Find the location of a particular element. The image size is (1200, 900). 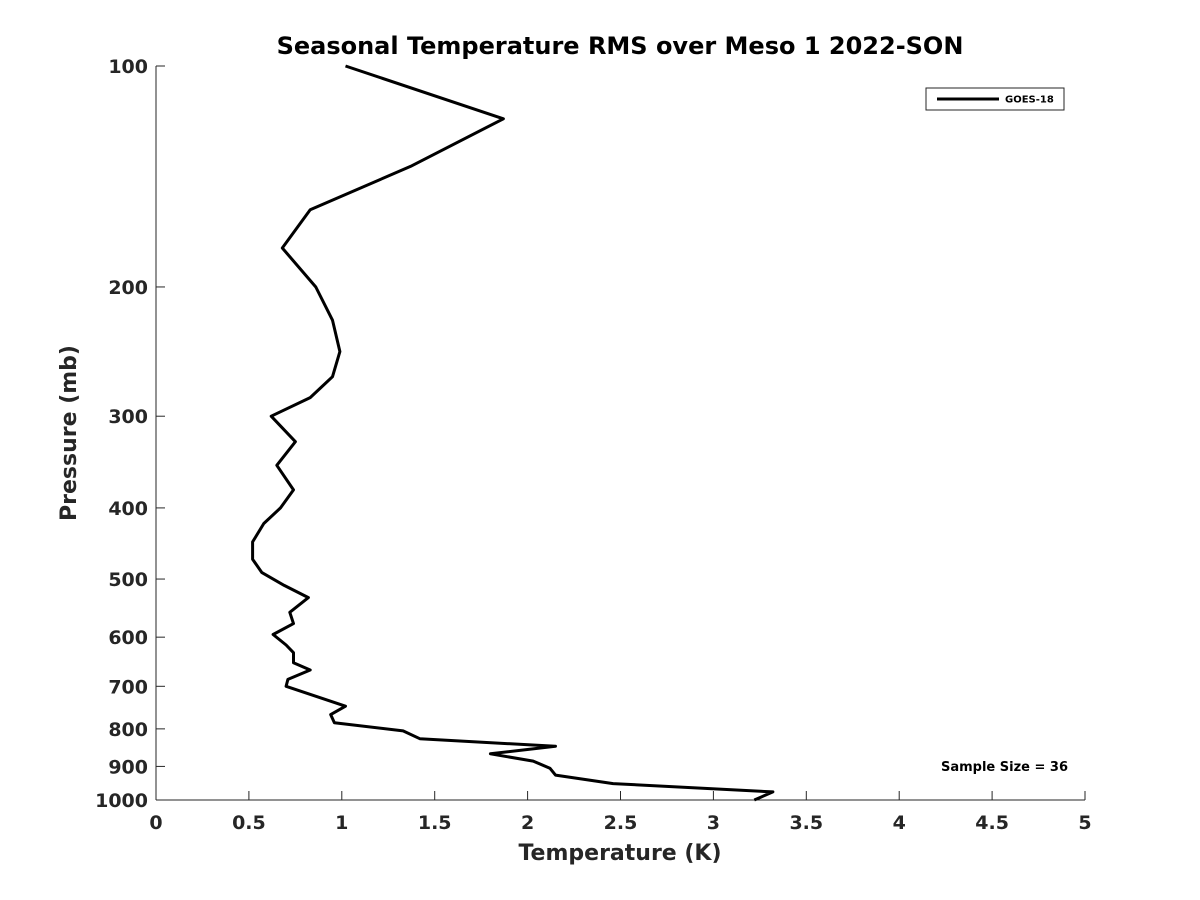

x-axis-label: Temperature (K) is located at coordinates (619, 853).